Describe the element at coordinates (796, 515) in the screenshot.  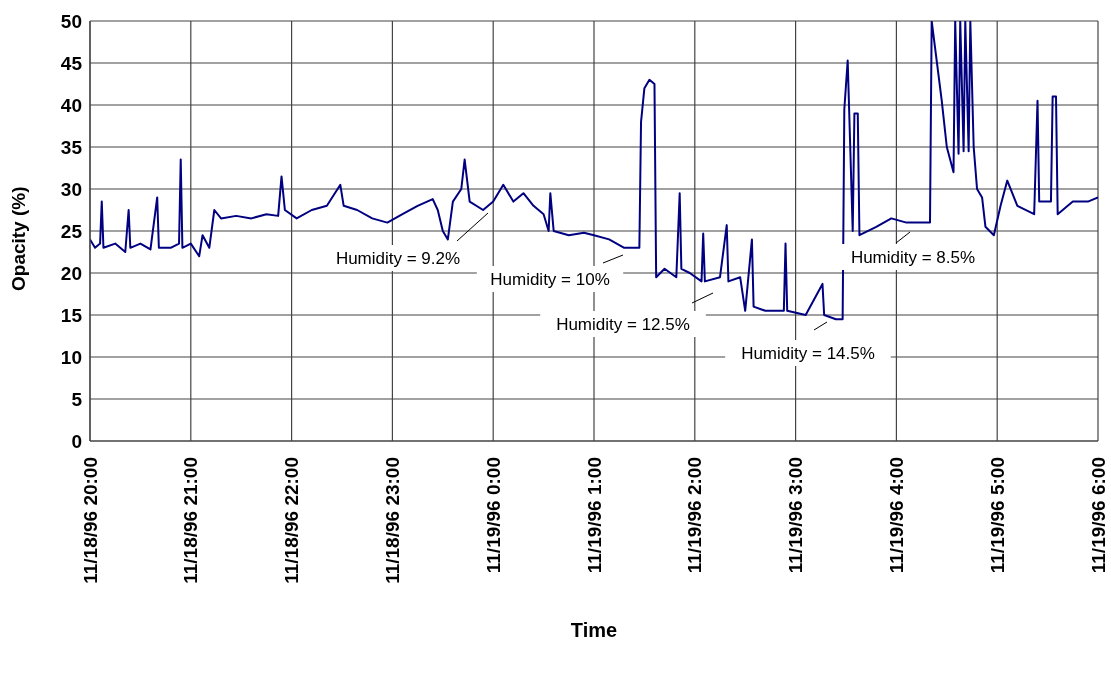
I see `x-tick-label: 11/19/96 3:00` at that location.